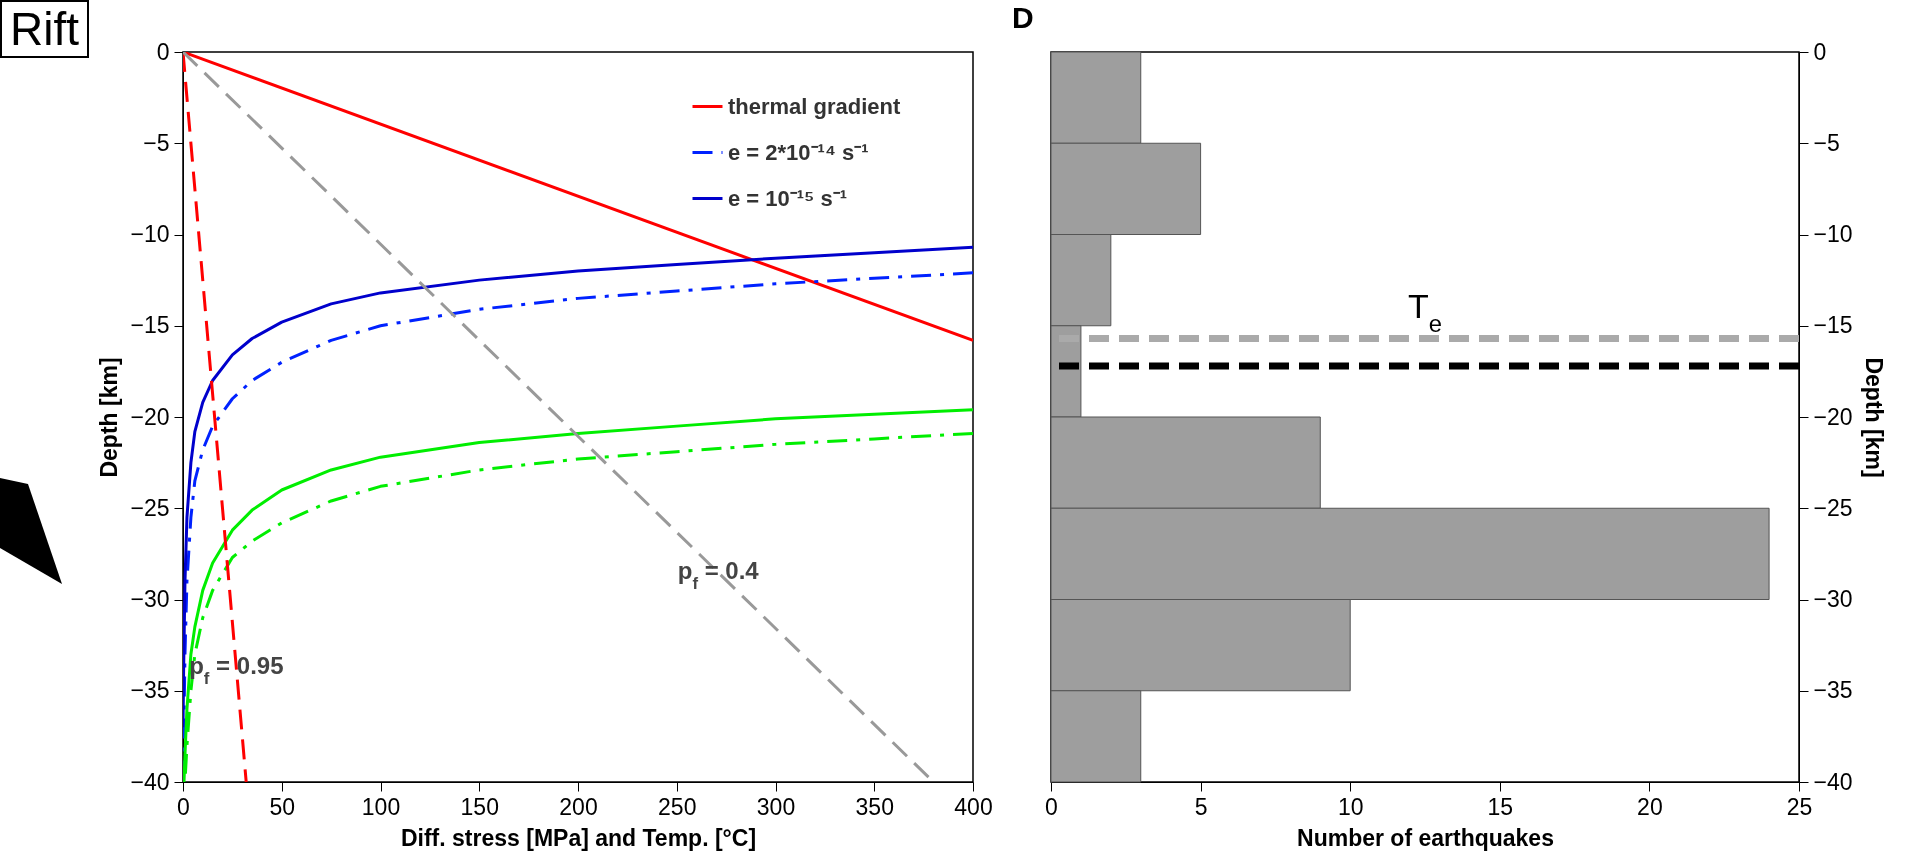 The height and width of the screenshot is (865, 1917). I want to click on x-tick-label: 25, so click(1799, 806).